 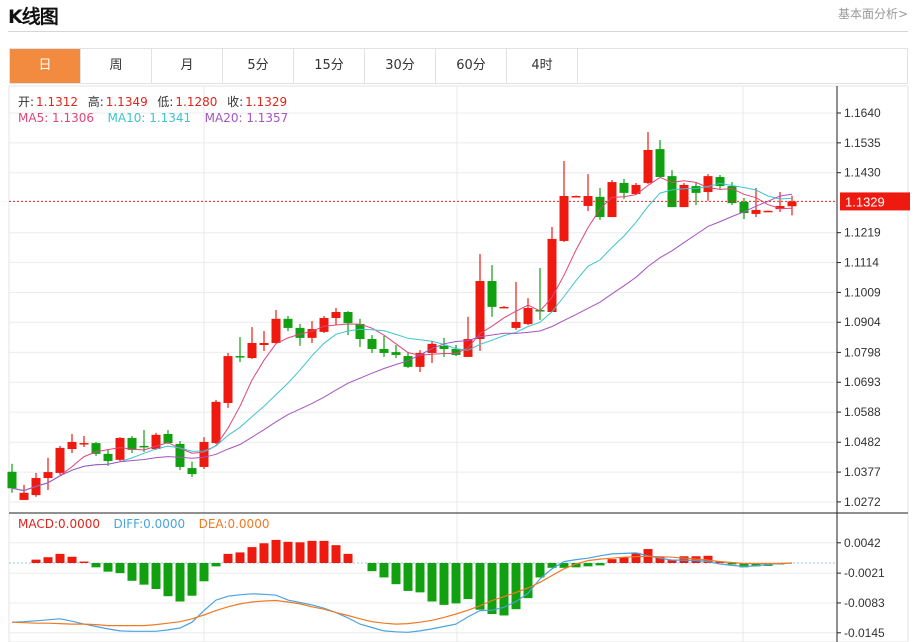 What do you see at coordinates (865, 201) in the screenshot?
I see `last-price-label: 1.1329` at bounding box center [865, 201].